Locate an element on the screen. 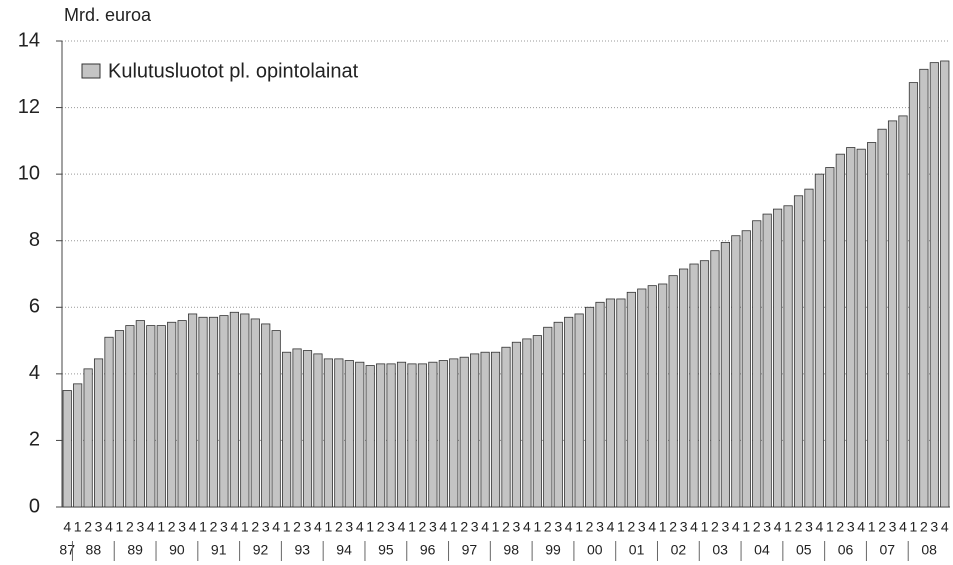 This screenshot has width=953, height=565. year-label: 94 is located at coordinates (344, 550).